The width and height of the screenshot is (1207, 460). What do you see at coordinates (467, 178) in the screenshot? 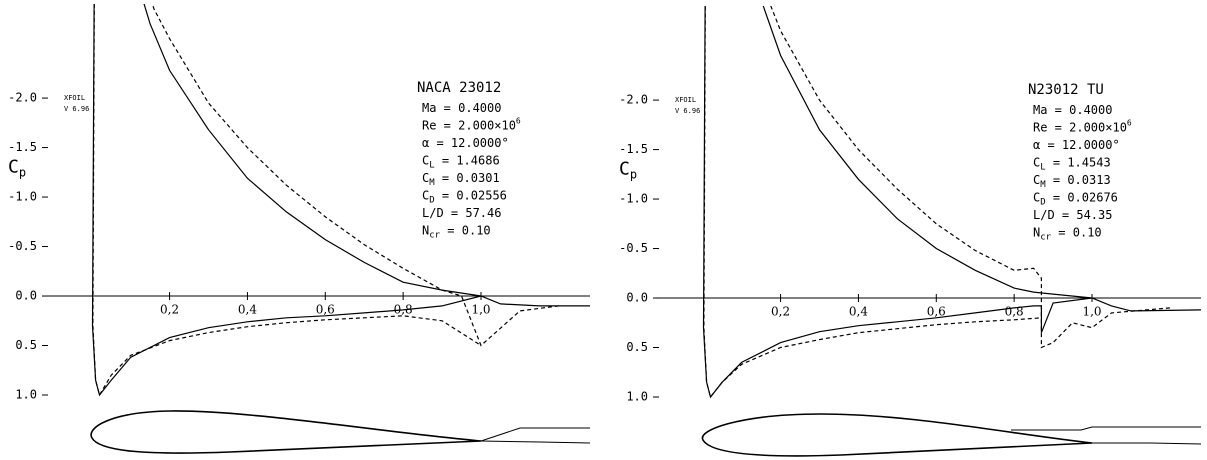
I see `annotation-rest: = 0.0301` at bounding box center [467, 178].